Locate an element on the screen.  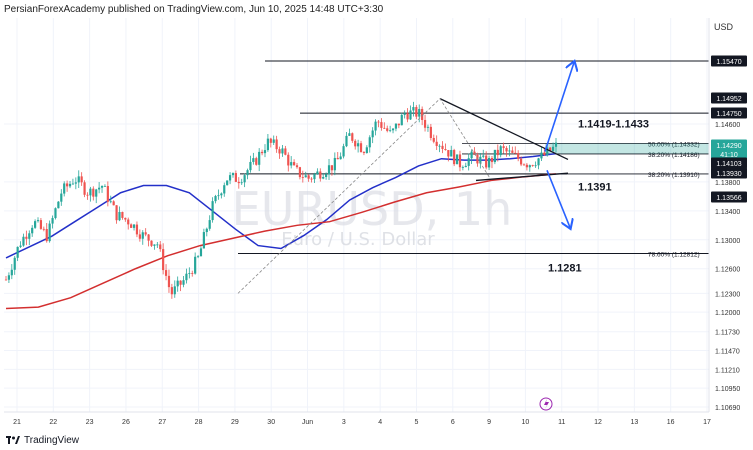
x-tick-label: 13 is located at coordinates (634, 422).